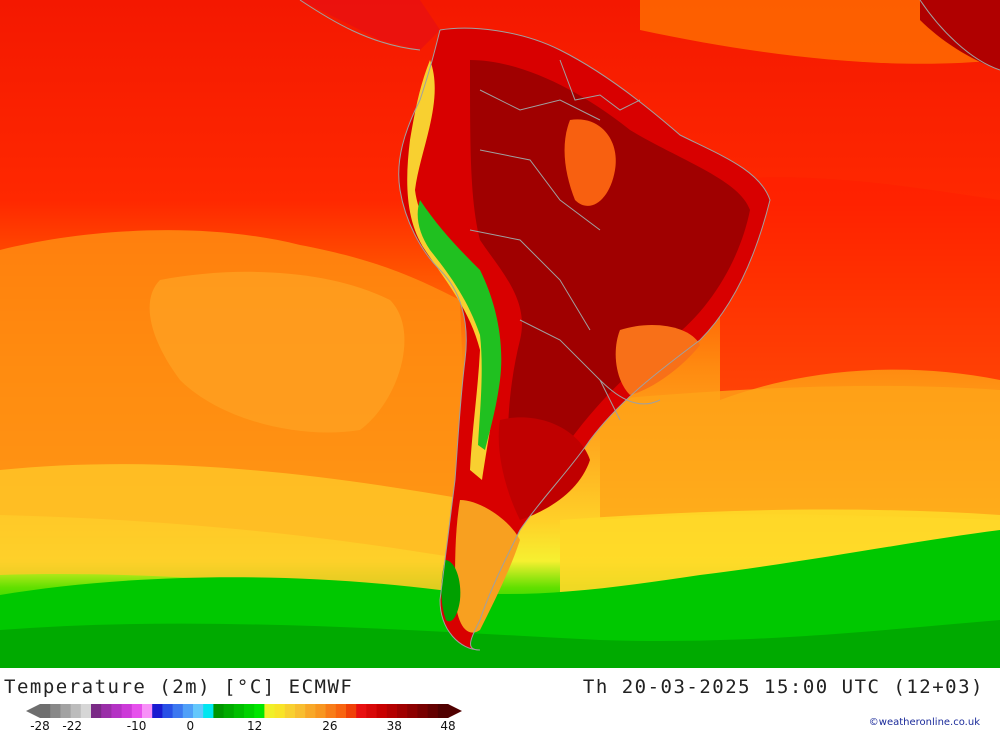  What do you see at coordinates (451, 591) in the screenshot?
I see `patagonian-andes-cold` at bounding box center [451, 591].